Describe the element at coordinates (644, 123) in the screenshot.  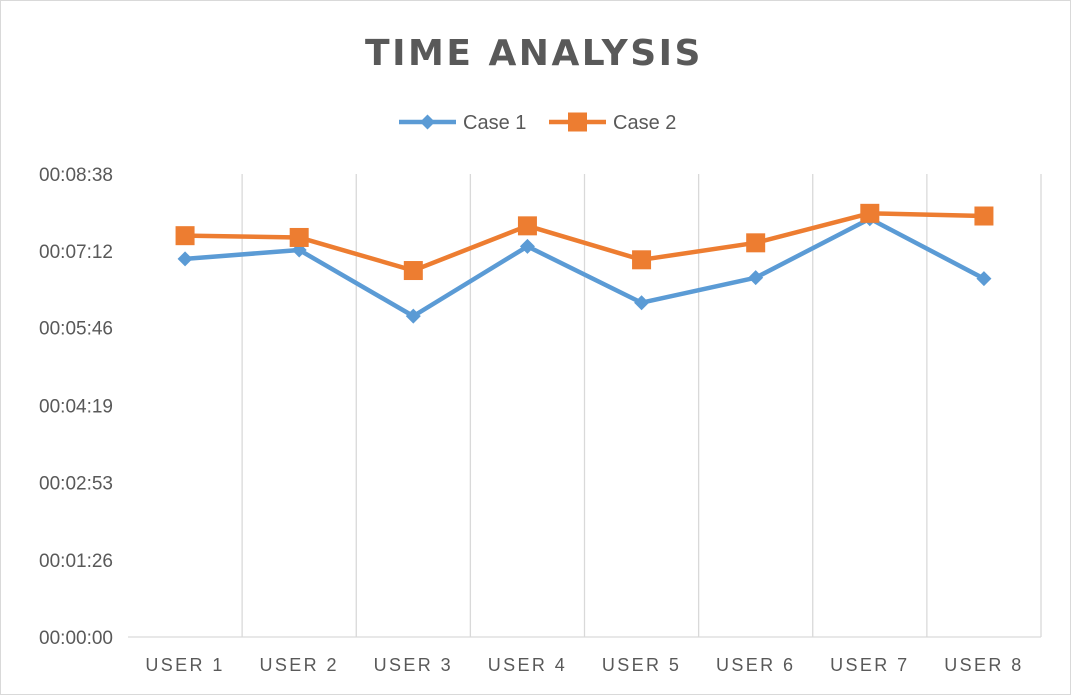
I see `legend-label: Case 2` at that location.